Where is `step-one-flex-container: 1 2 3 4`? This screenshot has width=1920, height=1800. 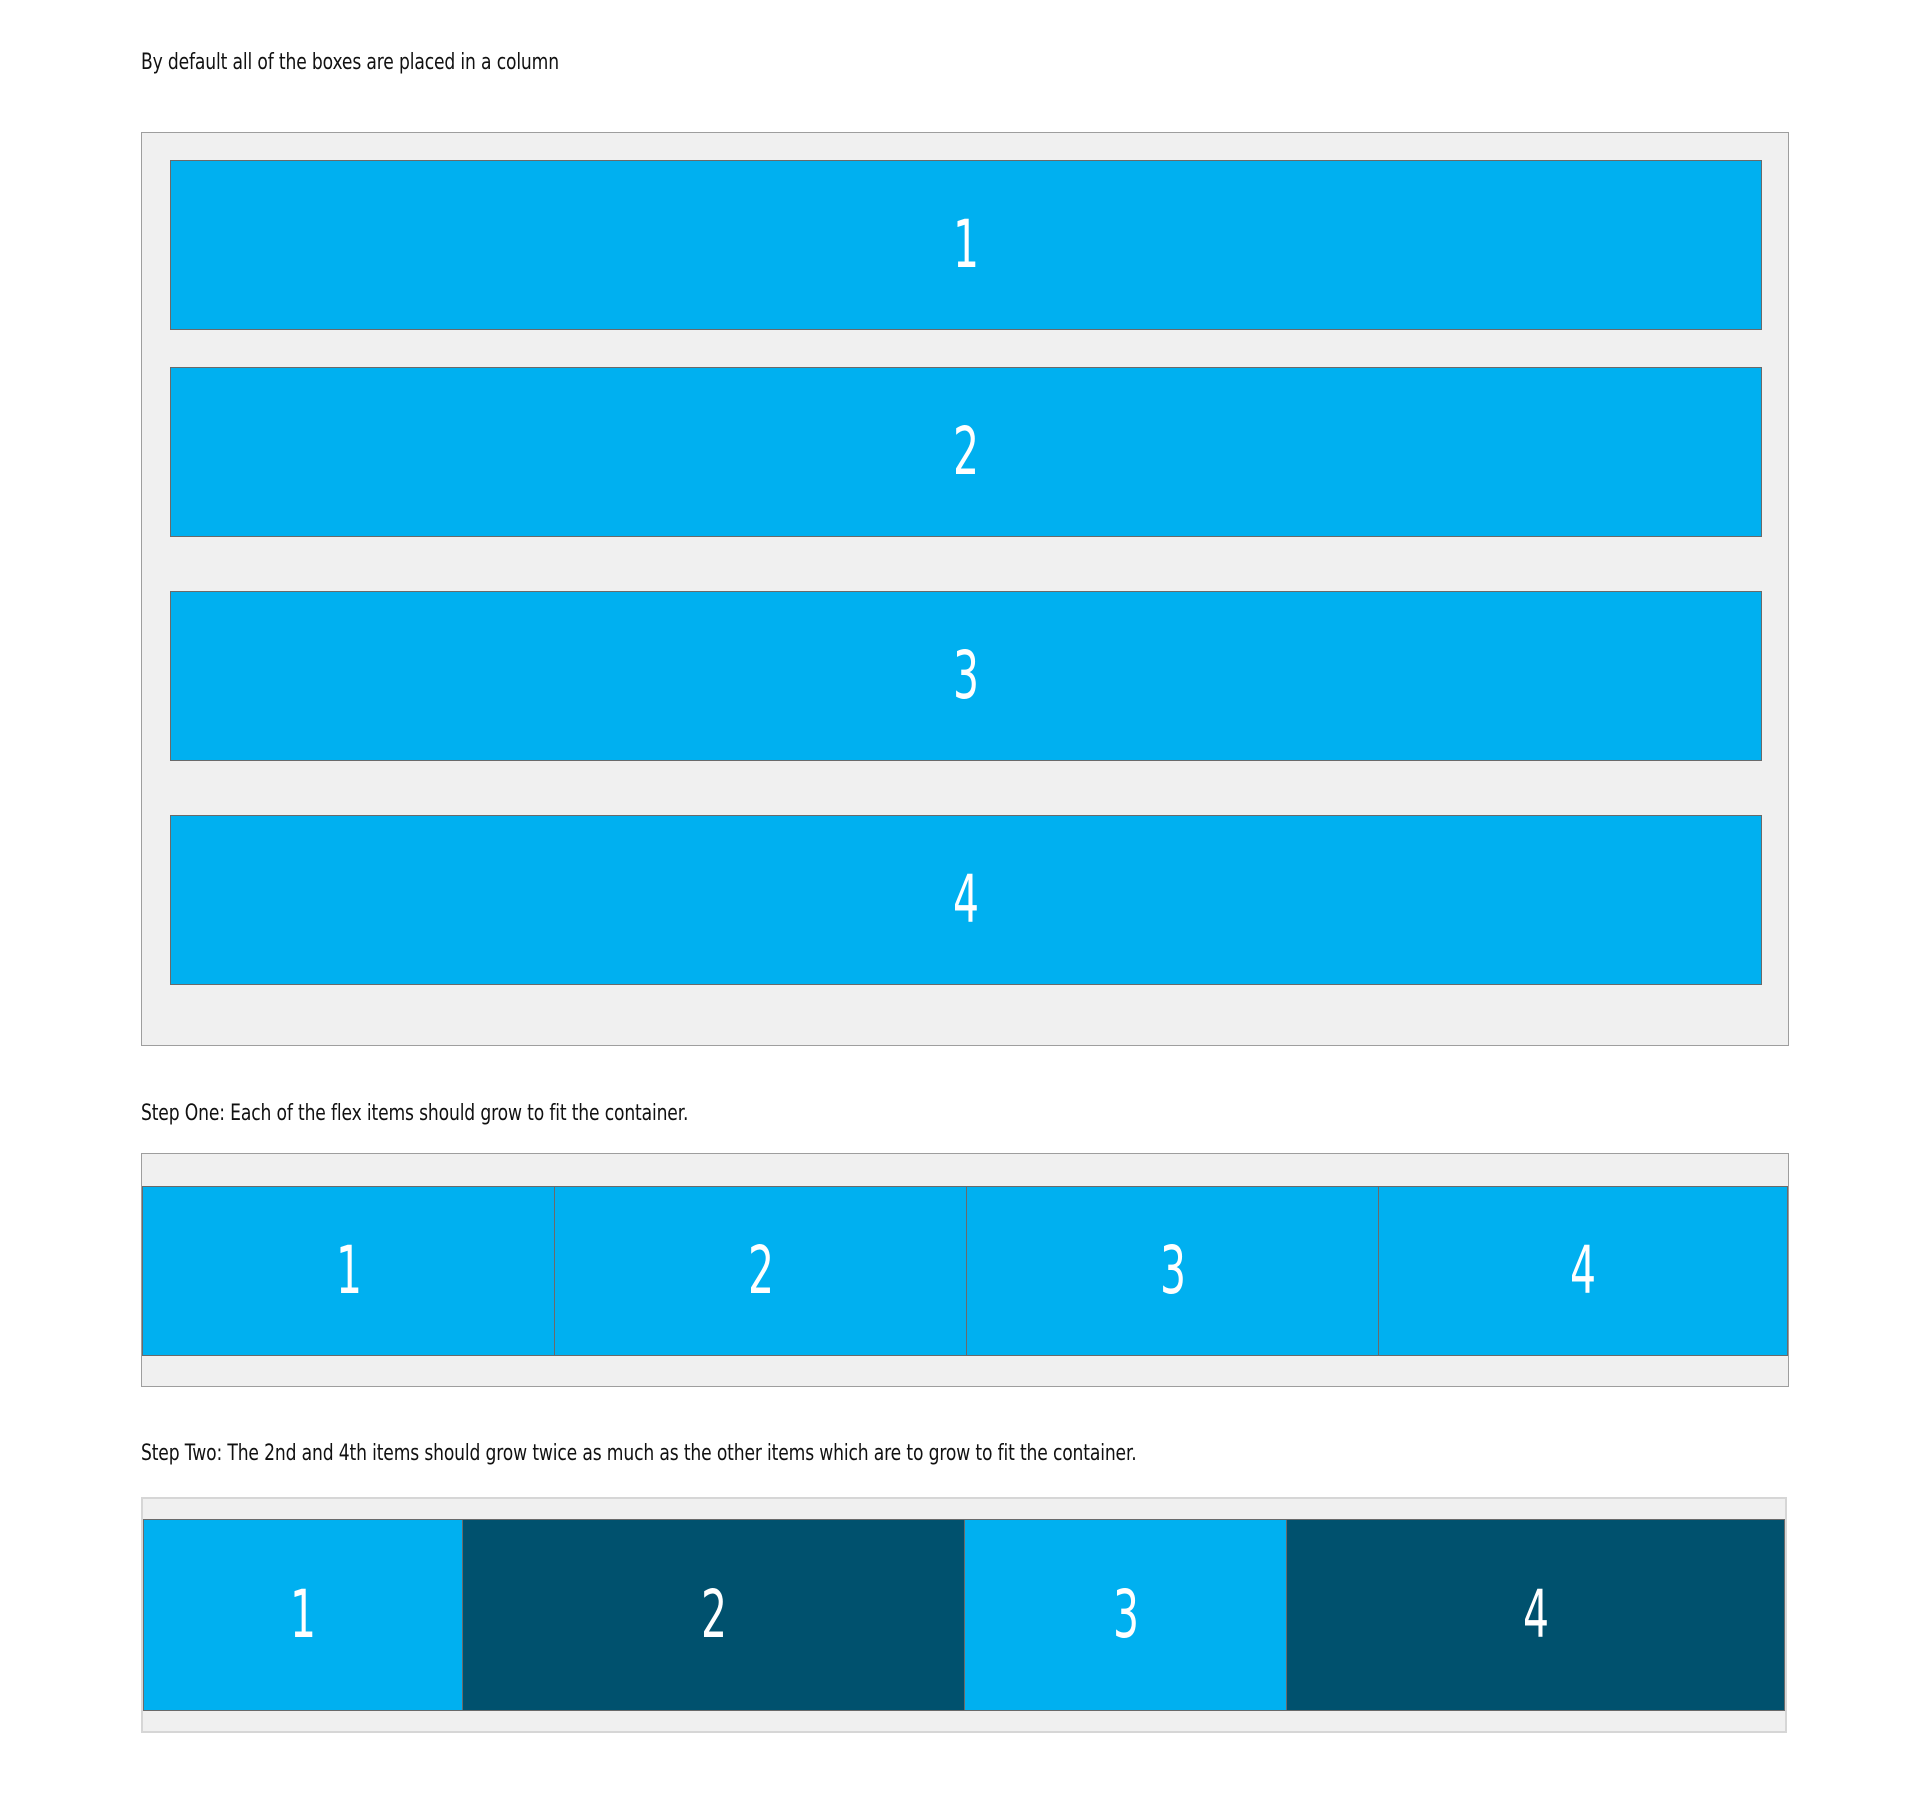
step-one-flex-container: 1 2 3 4 is located at coordinates (965, 1270).